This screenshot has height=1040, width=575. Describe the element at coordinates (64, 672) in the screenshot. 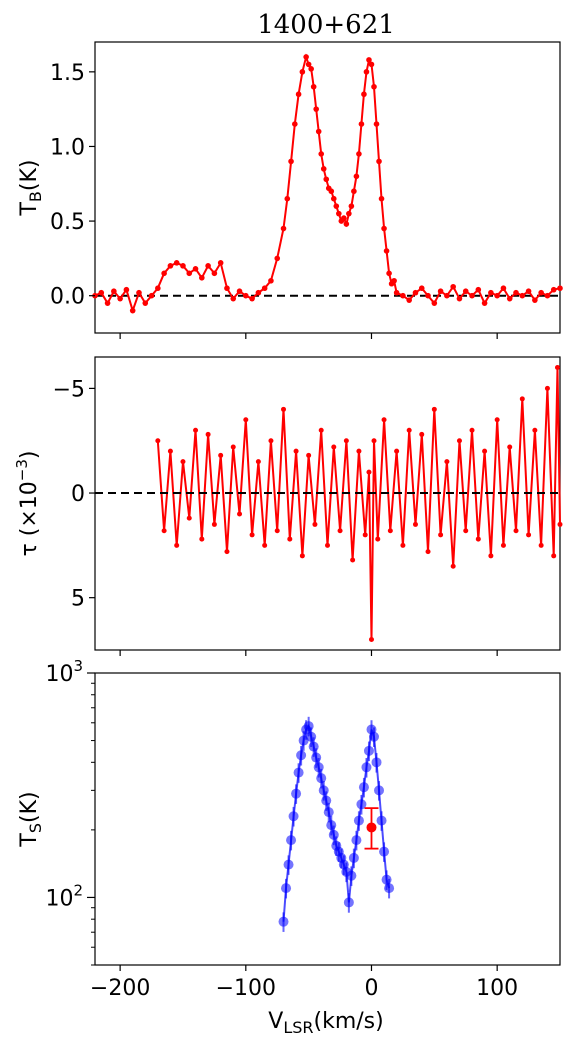

I see `y-tick-label: 10³` at that location.